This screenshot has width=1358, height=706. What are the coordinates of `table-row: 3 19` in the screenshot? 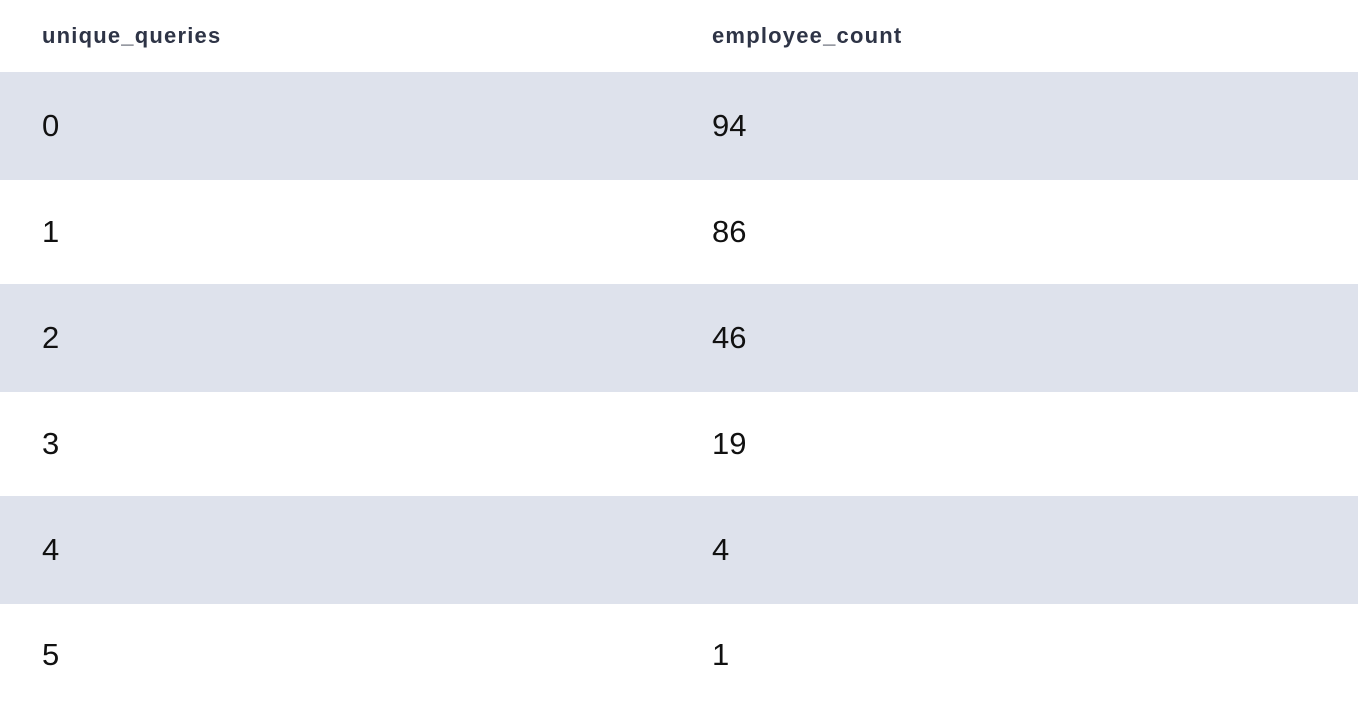 It's located at (679, 444).